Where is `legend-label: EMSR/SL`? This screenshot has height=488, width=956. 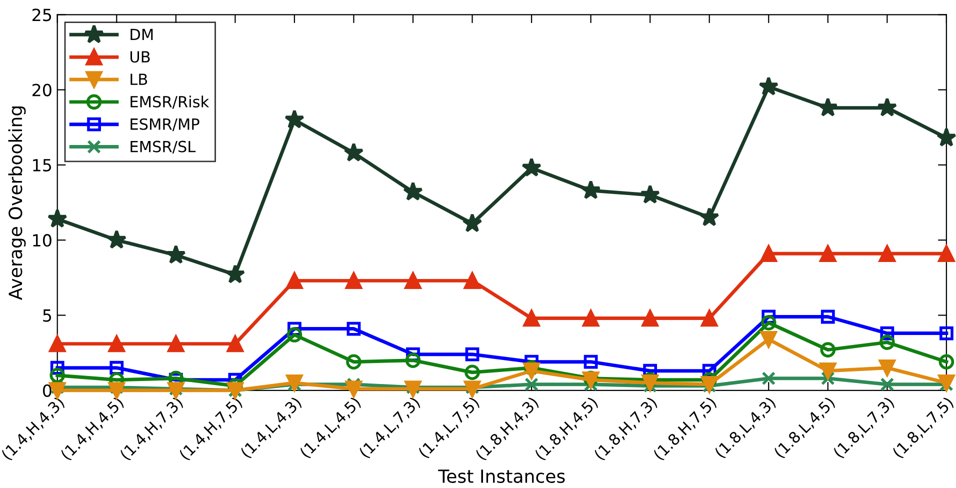
legend-label: EMSR/SL is located at coordinates (163, 147).